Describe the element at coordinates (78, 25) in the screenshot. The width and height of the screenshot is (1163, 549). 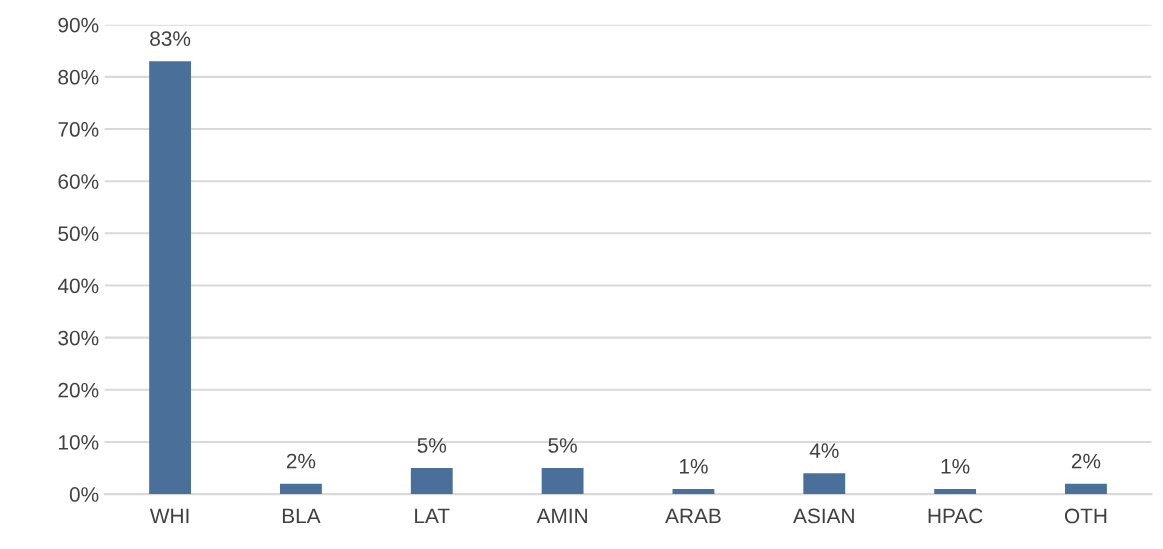
I see `y-tick-label: 90%` at that location.